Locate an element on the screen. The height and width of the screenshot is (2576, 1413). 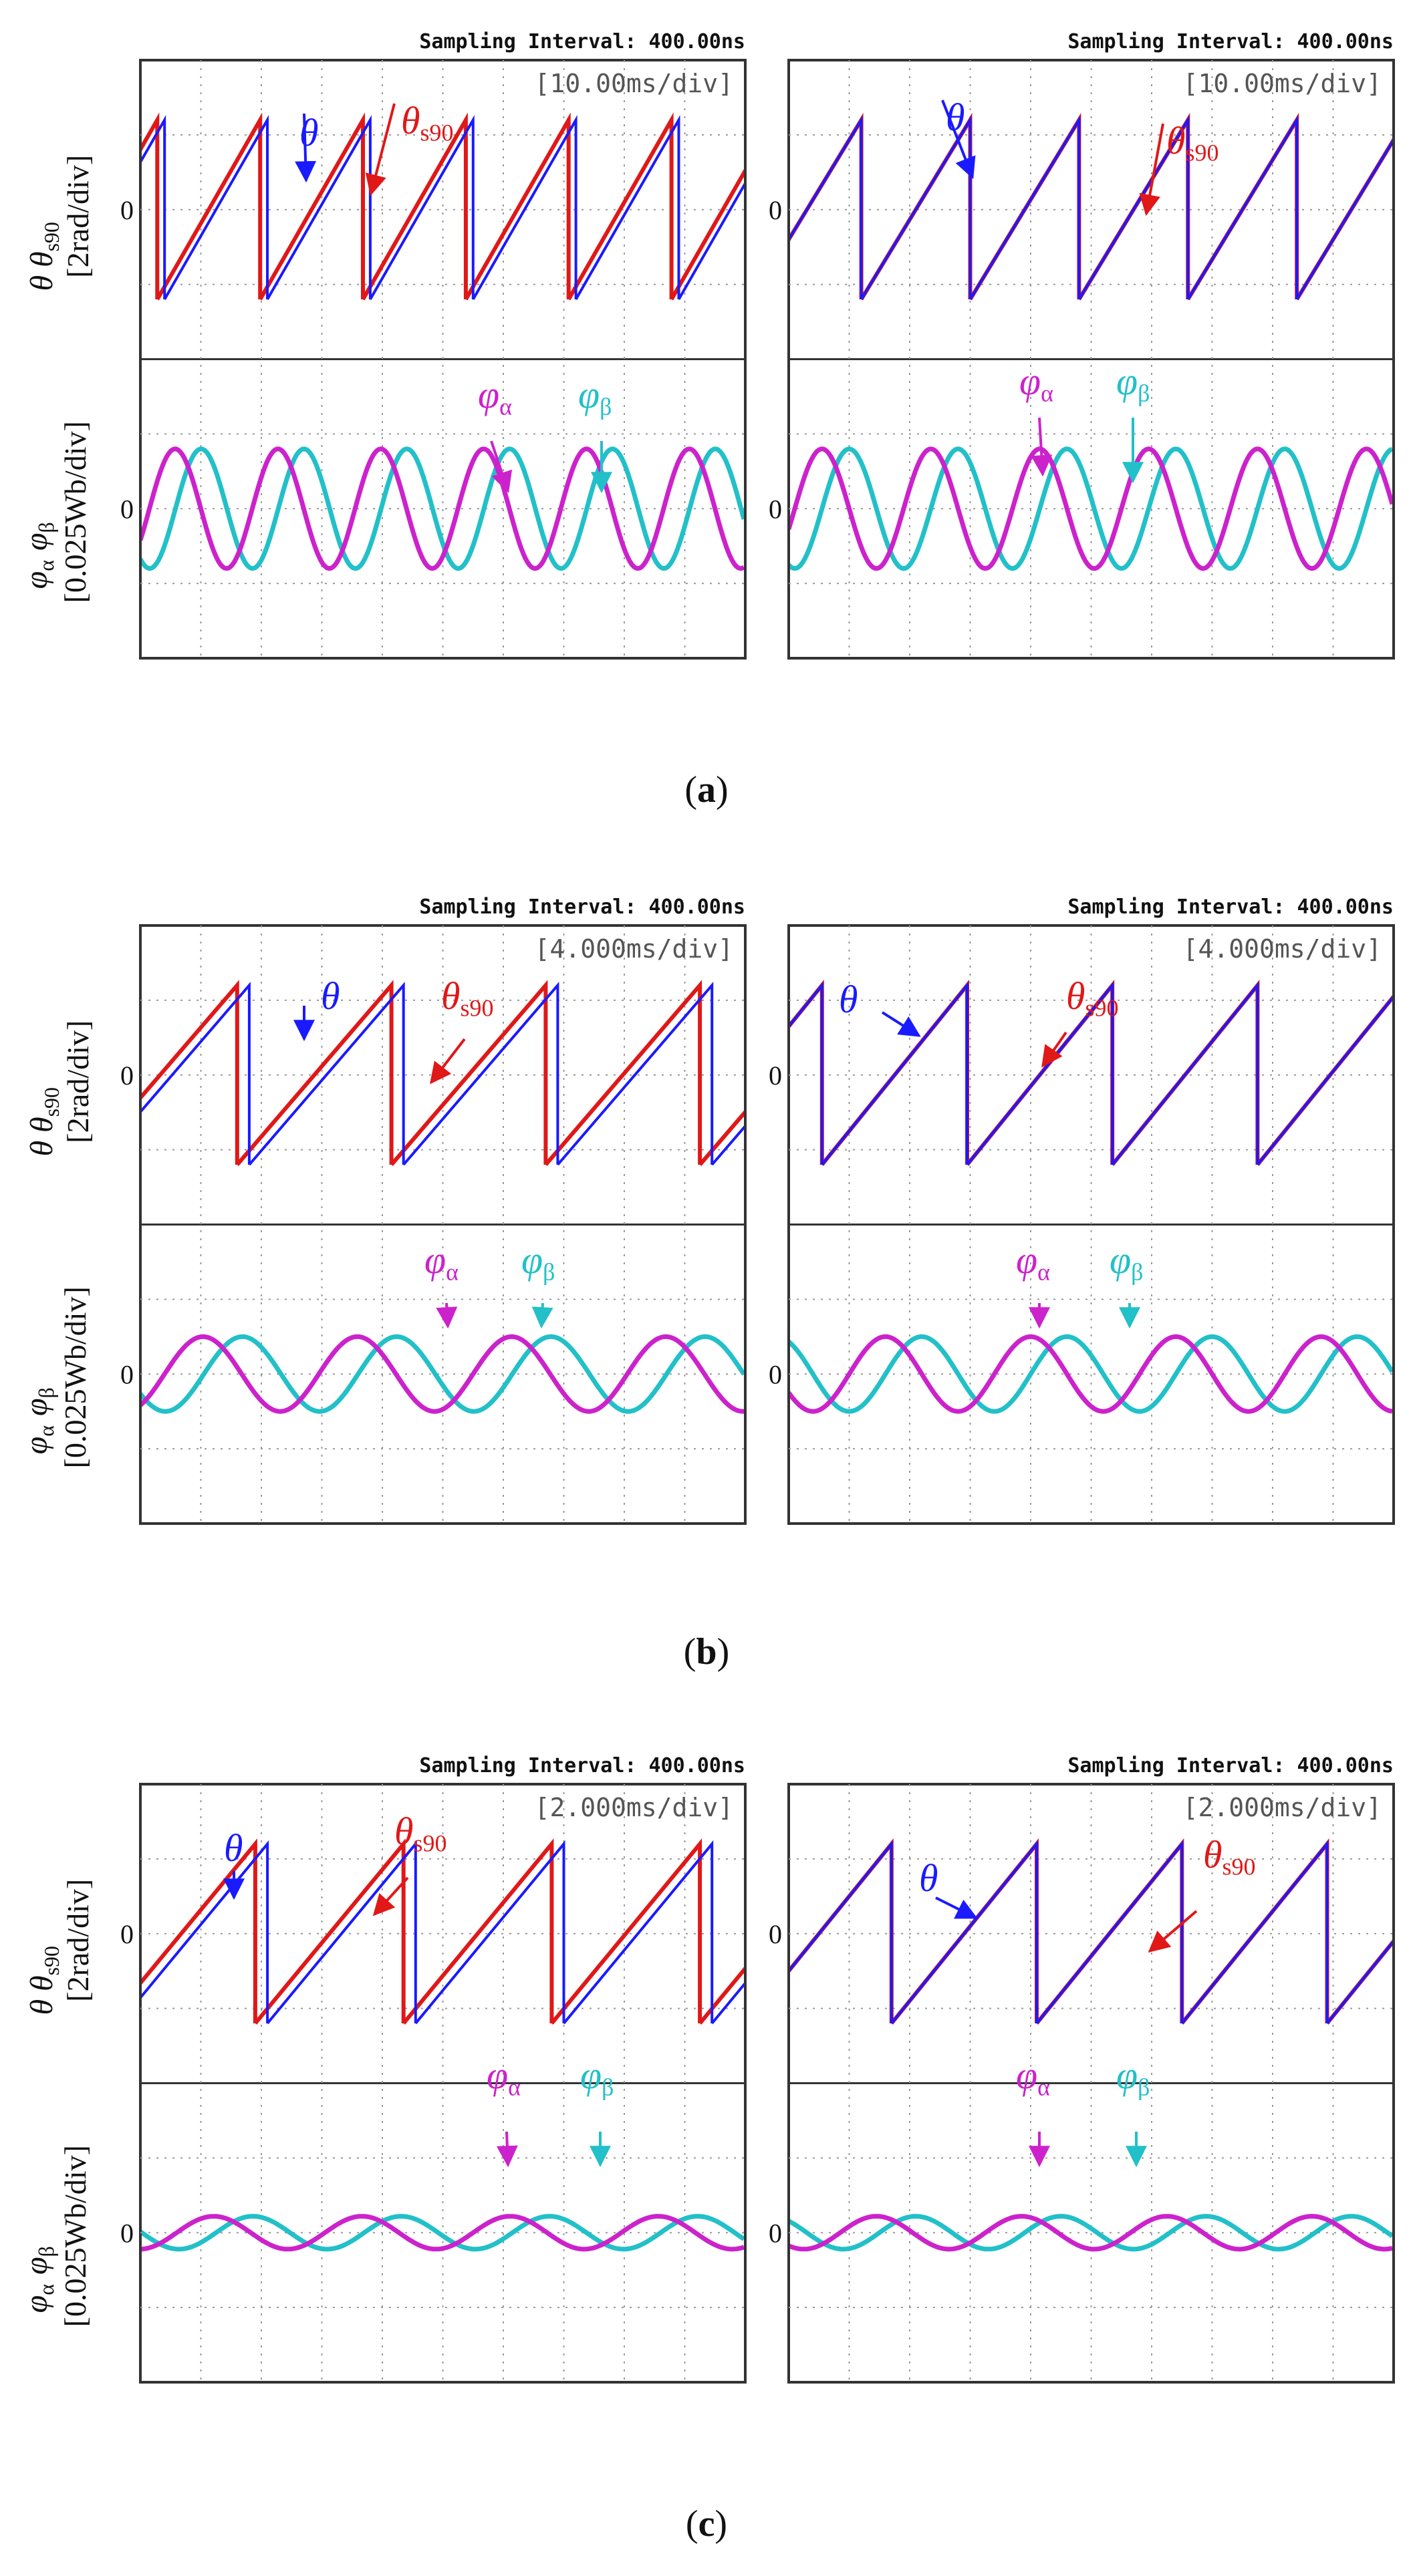
y-label-top-unit: [2rad/div] is located at coordinates (78, 216).